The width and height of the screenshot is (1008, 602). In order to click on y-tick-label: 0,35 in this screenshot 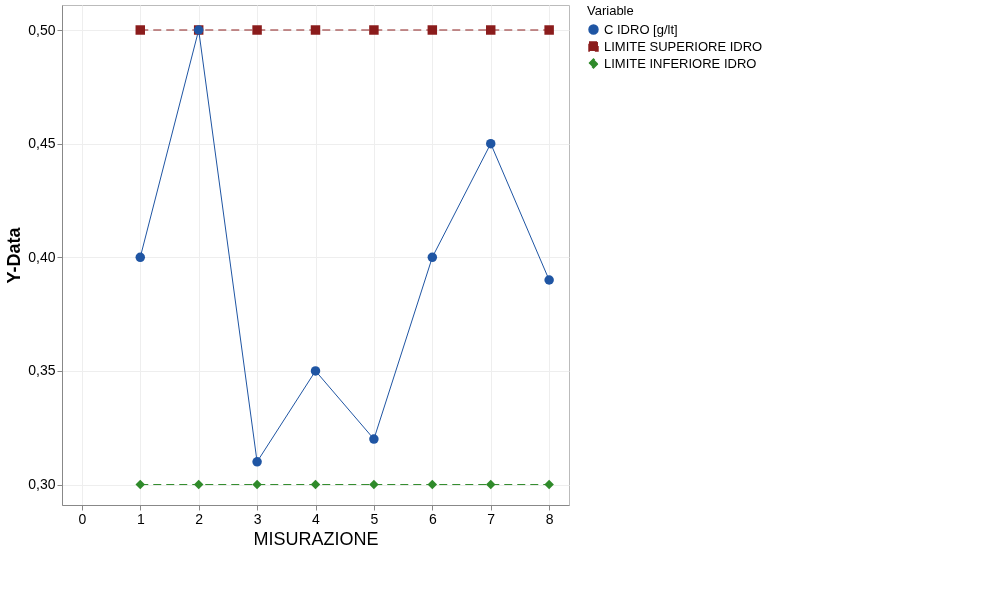, I will do `click(42, 370)`.